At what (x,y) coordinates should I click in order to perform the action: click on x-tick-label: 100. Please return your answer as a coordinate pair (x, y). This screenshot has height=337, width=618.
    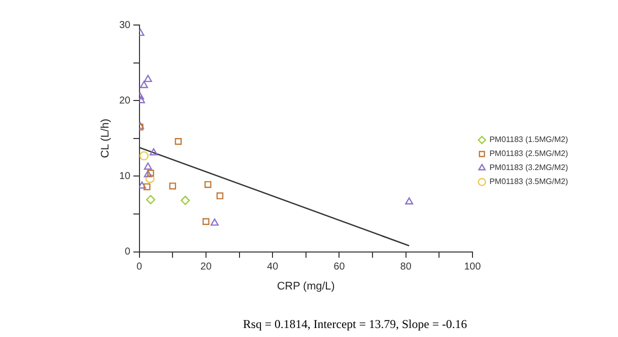
    Looking at the image, I should click on (473, 267).